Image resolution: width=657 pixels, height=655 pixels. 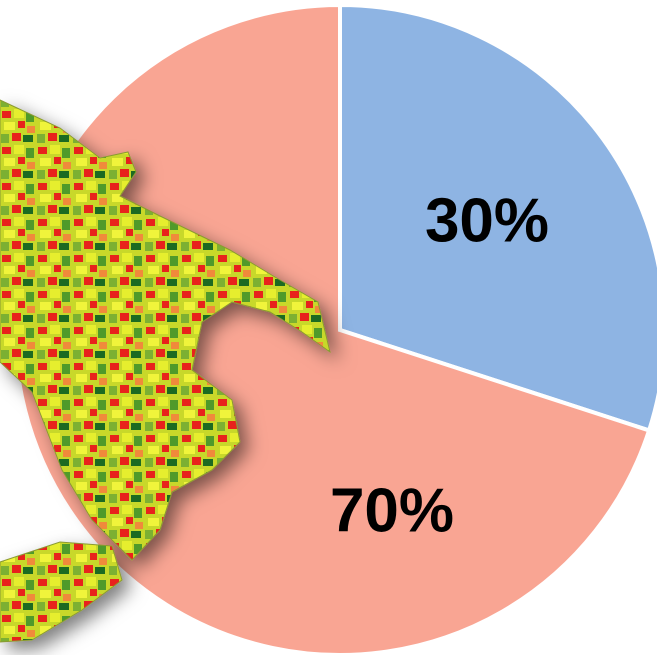 What do you see at coordinates (61, 592) in the screenshot?
I see `map-sicily` at bounding box center [61, 592].